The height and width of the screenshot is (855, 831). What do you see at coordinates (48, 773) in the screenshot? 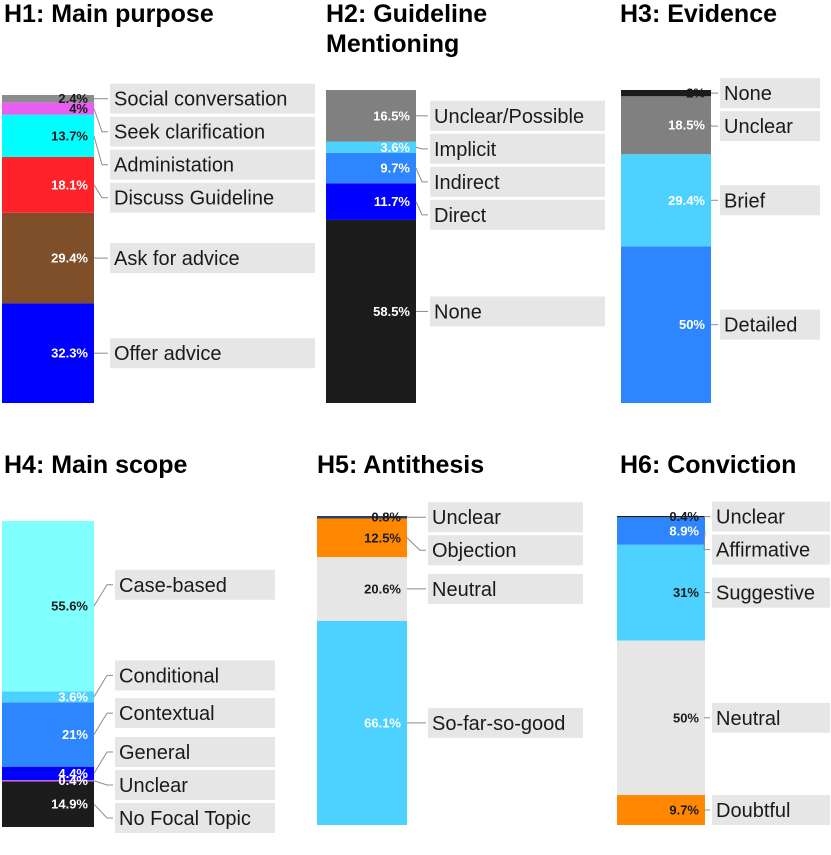
I see `bar-segment-general` at bounding box center [48, 773].